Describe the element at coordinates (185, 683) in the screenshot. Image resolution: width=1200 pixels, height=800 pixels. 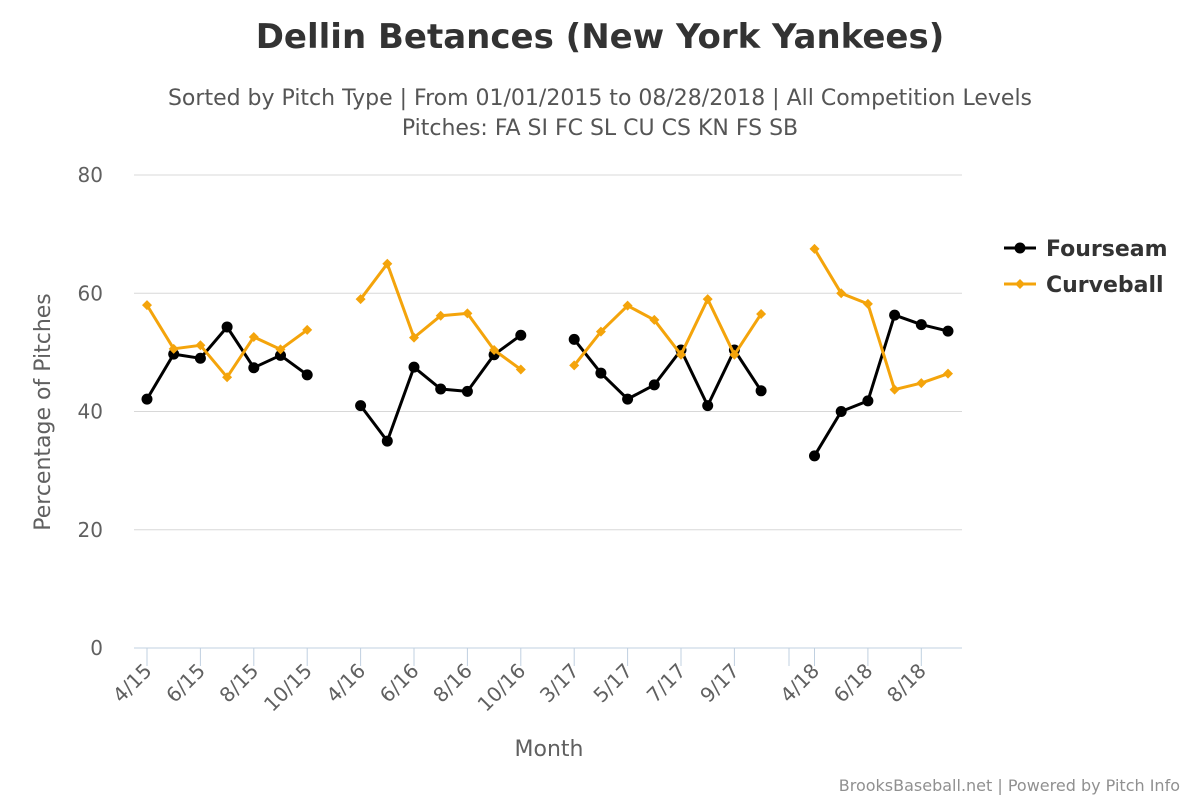
I see `x-tick-label: 6/15` at that location.